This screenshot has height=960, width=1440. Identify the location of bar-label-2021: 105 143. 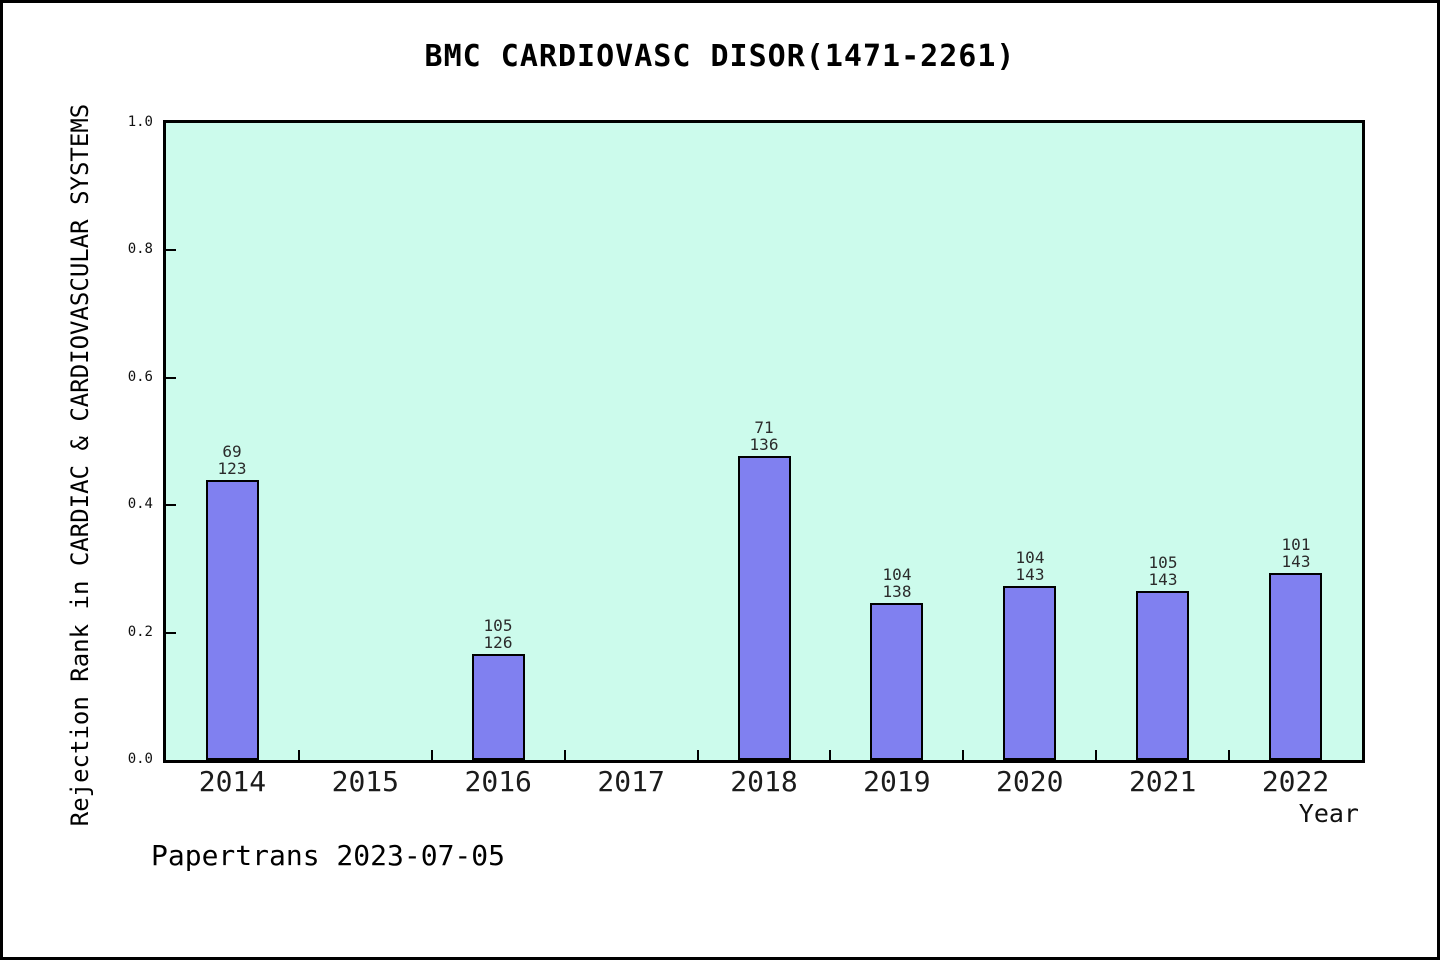
(1163, 571).